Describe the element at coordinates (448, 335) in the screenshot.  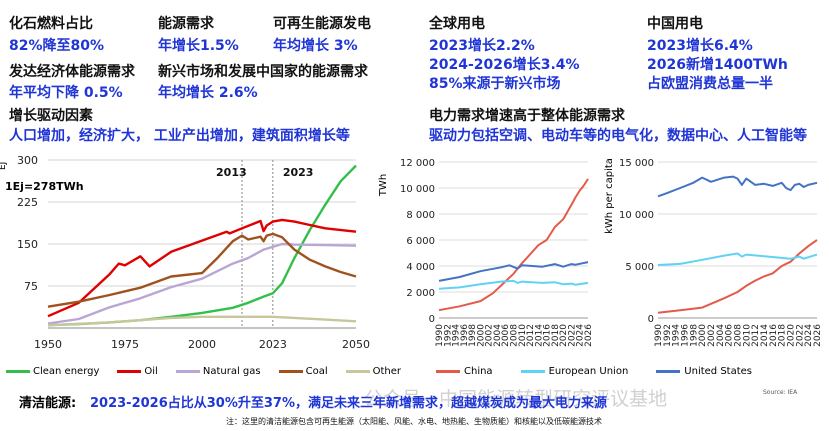
I see `chart2-xtick-1992: 1992` at that location.